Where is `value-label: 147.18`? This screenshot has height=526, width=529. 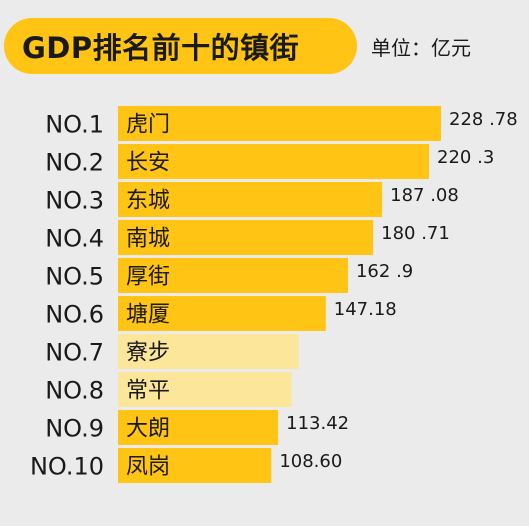
value-label: 147.18 is located at coordinates (365, 309).